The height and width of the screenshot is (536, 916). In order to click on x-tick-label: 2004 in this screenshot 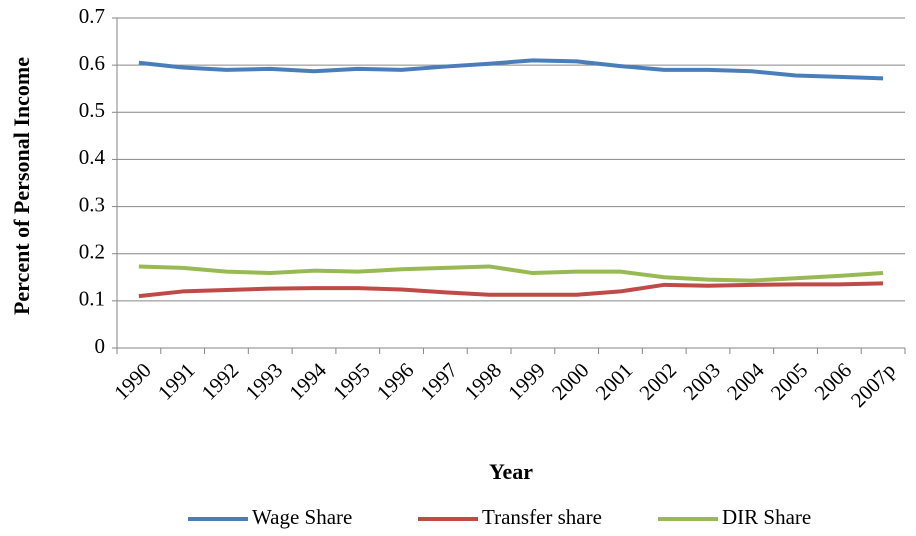, I will do `click(745, 381)`.